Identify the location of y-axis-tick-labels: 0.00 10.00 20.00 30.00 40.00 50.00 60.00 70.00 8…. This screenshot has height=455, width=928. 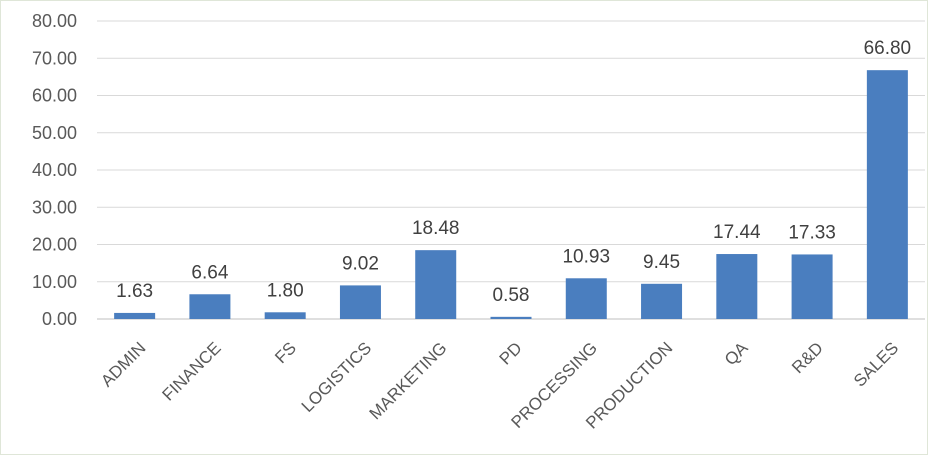
(54, 170).